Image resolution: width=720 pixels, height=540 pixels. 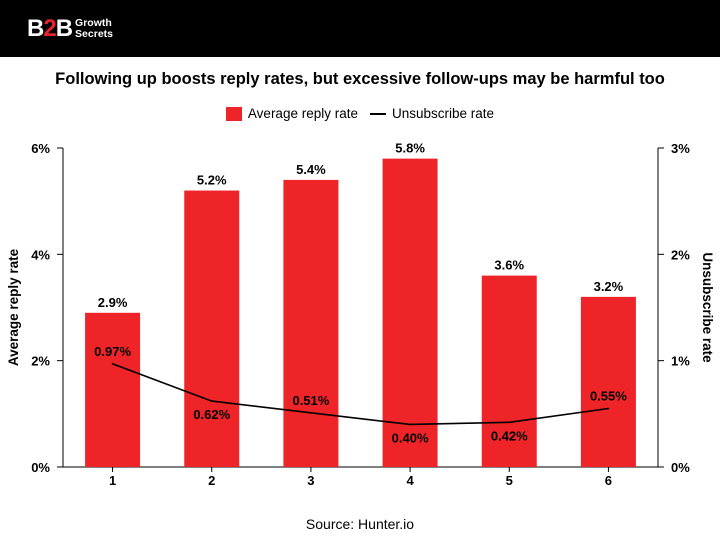 I want to click on chart-legend: Average reply rate Unsubscribe rate, so click(x=360, y=113).